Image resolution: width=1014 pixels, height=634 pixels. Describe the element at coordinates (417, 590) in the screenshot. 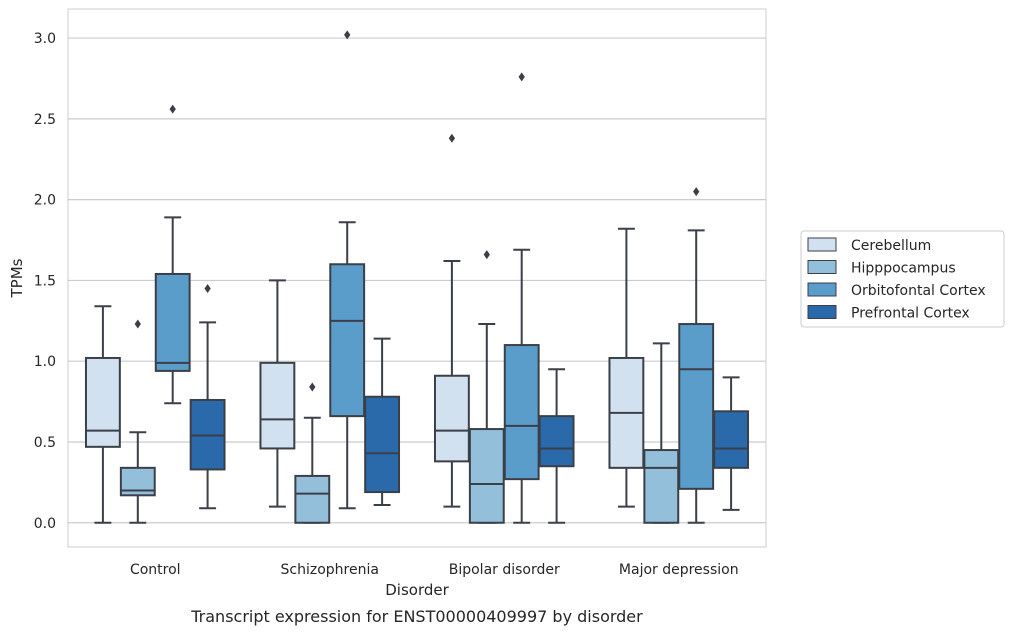

I see `x-axis-title: Disorder` at that location.